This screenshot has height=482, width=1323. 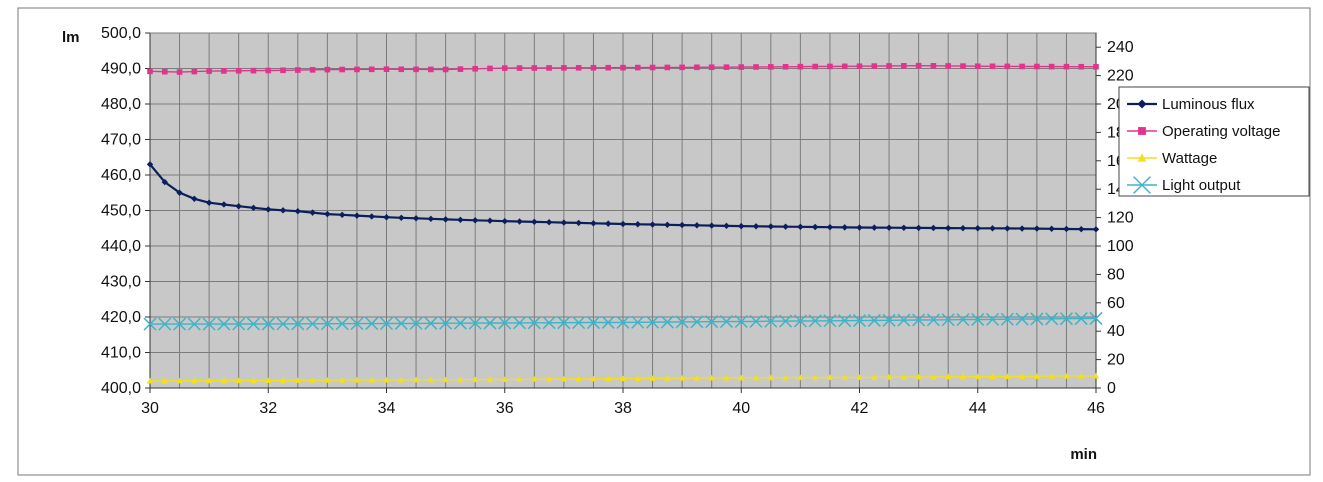 What do you see at coordinates (978, 408) in the screenshot?
I see `x-tick-label: 44` at bounding box center [978, 408].